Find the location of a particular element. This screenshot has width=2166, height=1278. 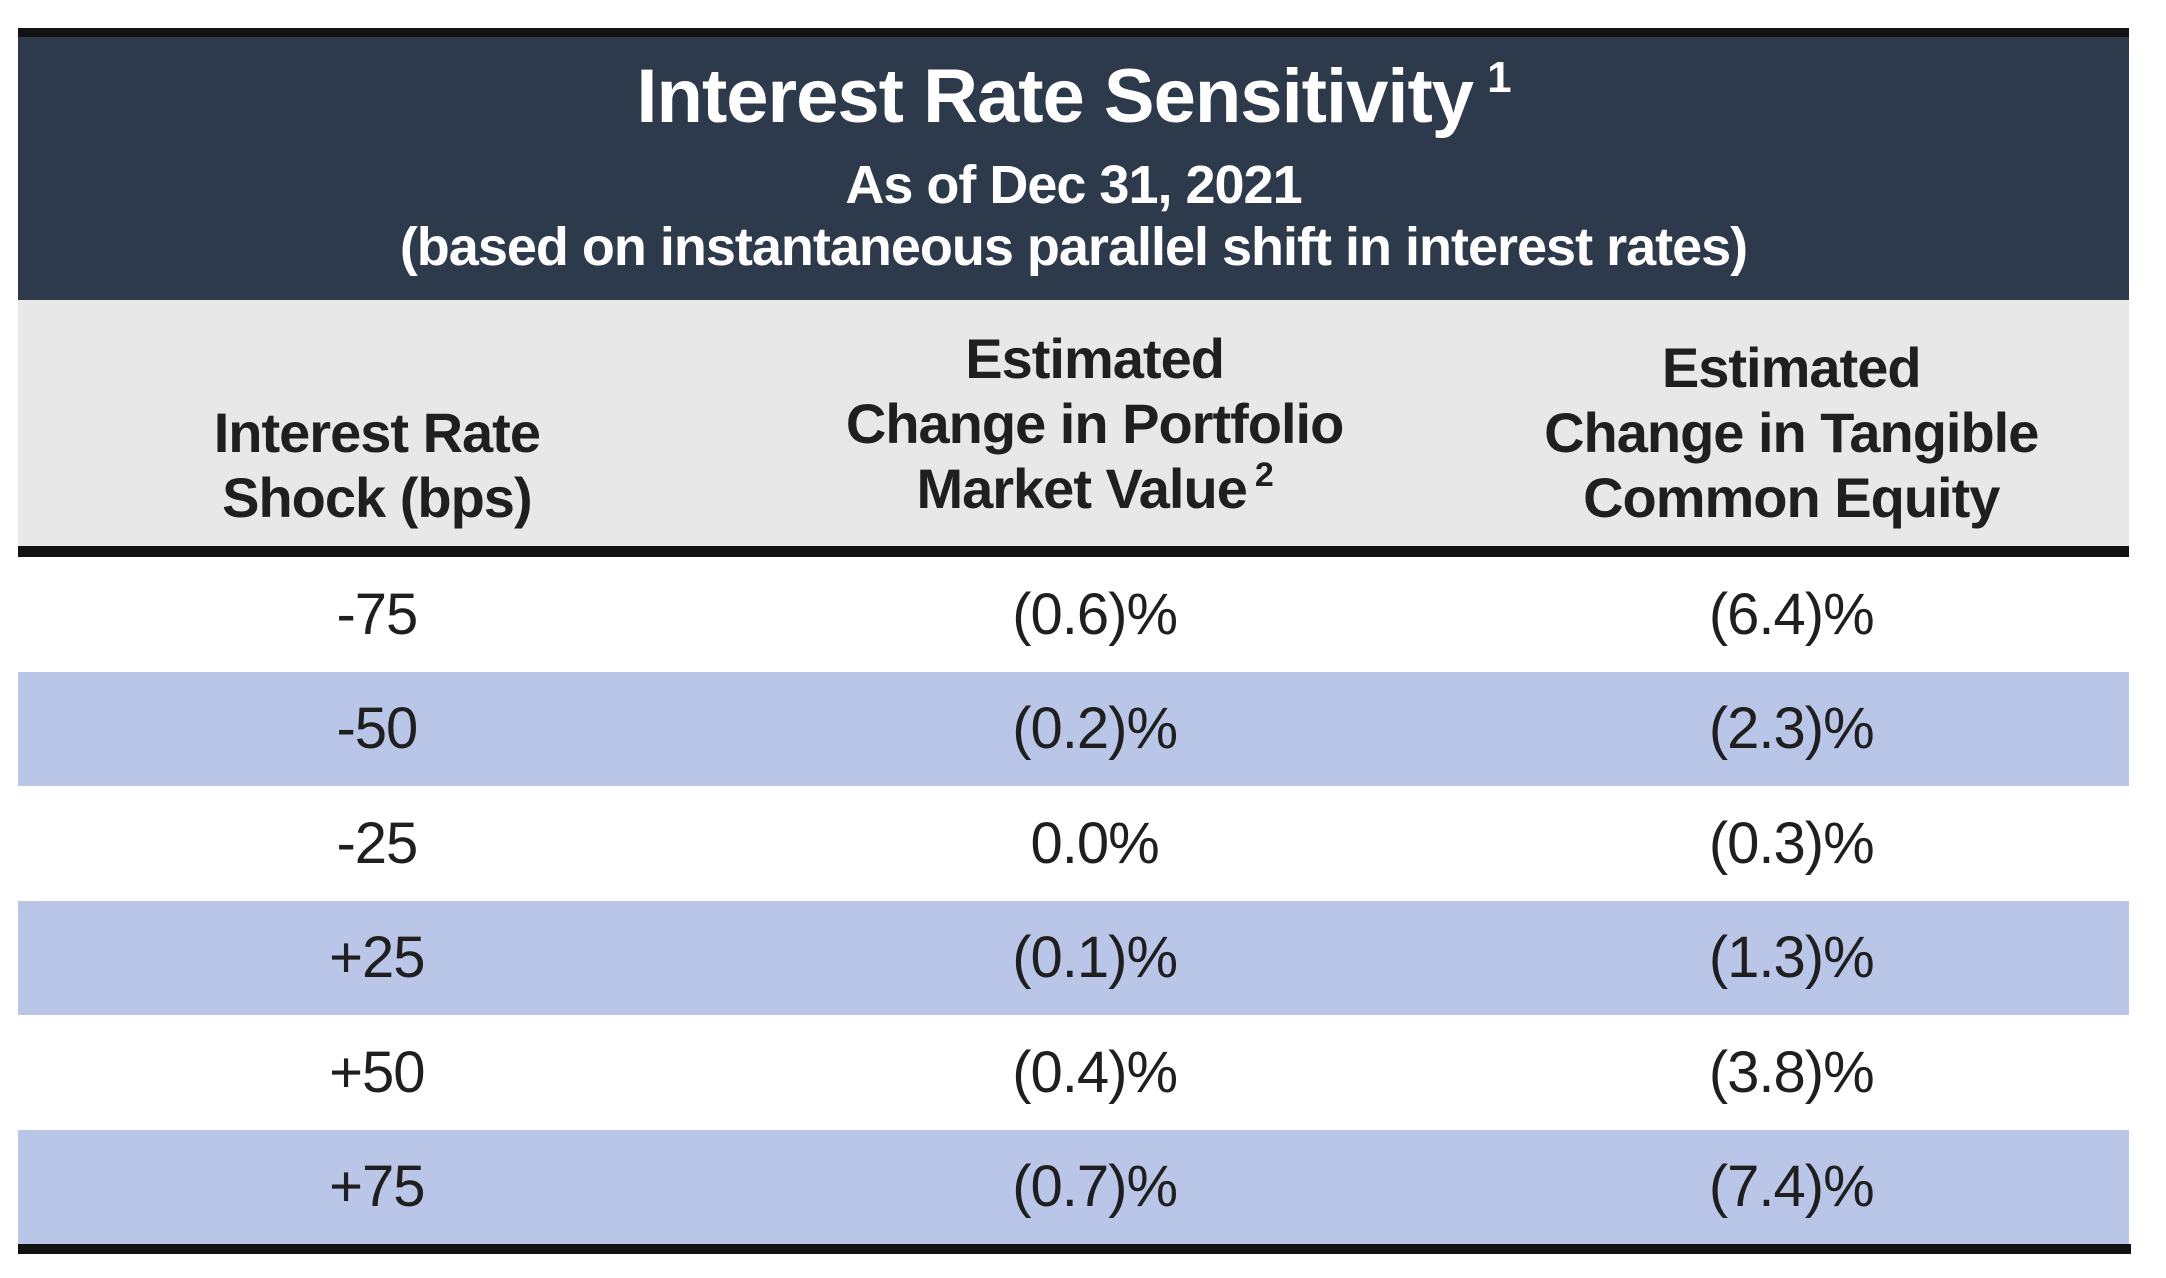

table-row: +50 (0.4)% (3.8)% is located at coordinates (1073, 1072).